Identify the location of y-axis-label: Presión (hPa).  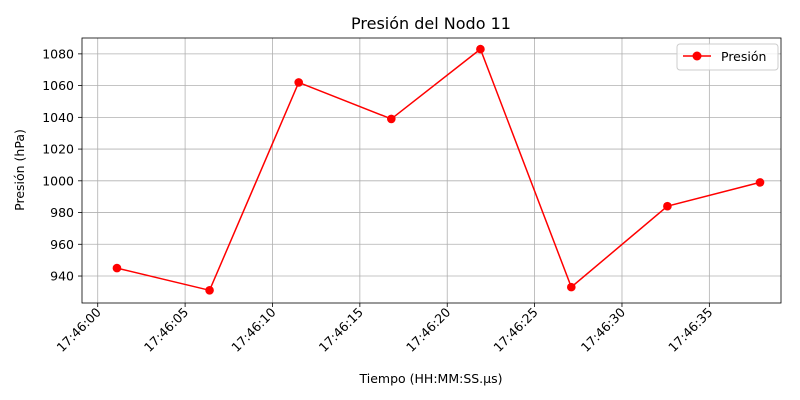
(19, 170).